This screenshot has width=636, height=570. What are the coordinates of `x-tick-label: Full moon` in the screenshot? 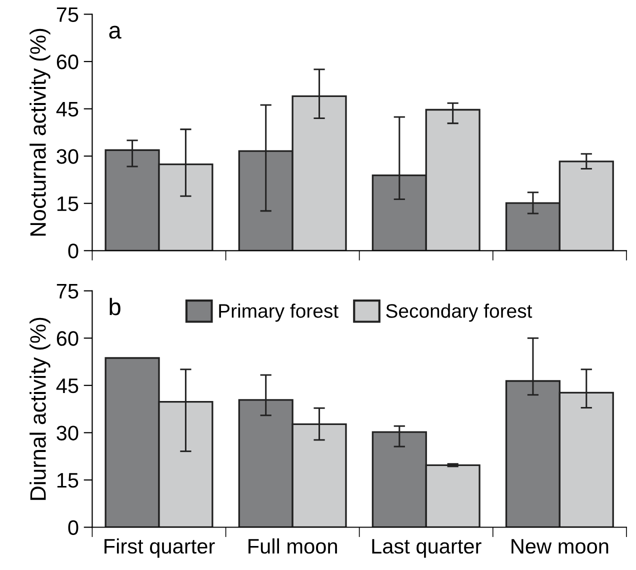 It's located at (292, 546).